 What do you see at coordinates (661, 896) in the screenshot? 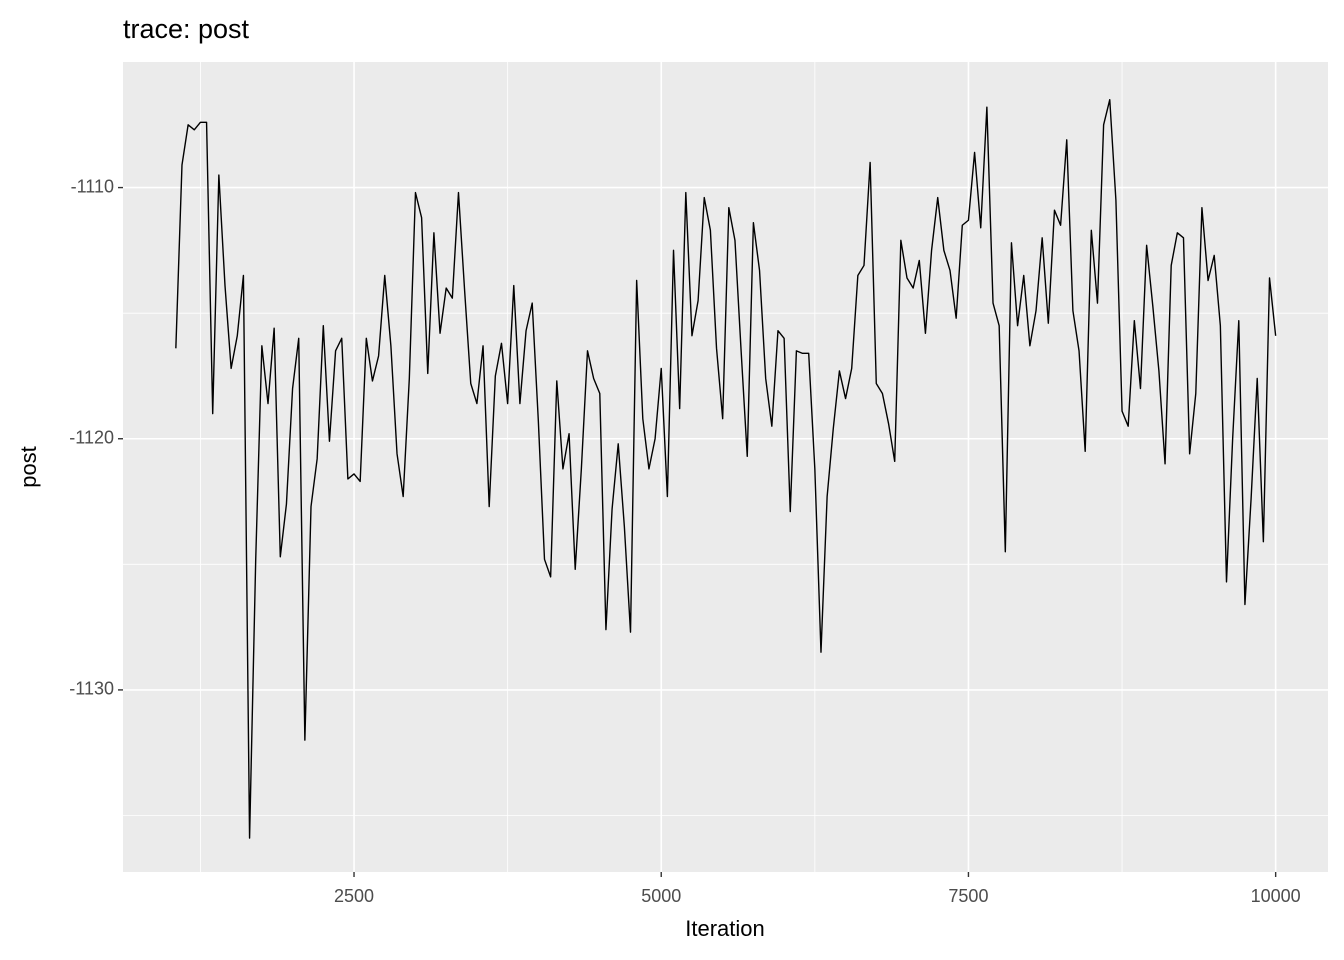
I see `x-tick-label: 5000` at bounding box center [661, 896].